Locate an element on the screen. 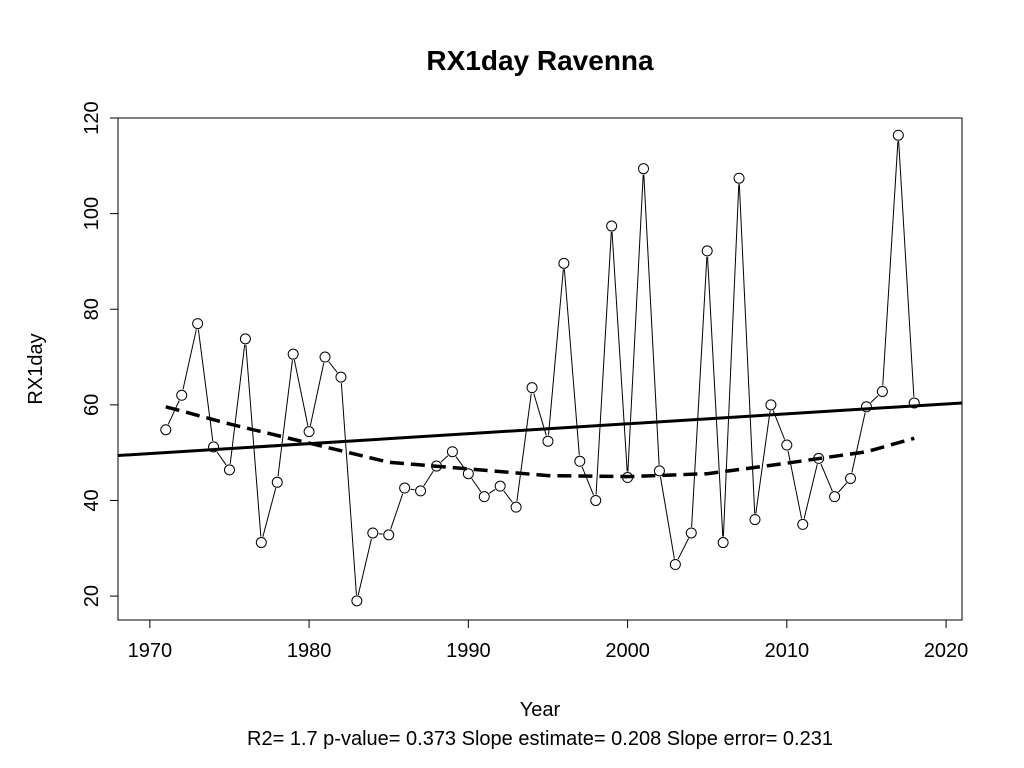 This screenshot has height=768, width=1024. x-tick-label: 2020 is located at coordinates (946, 651).